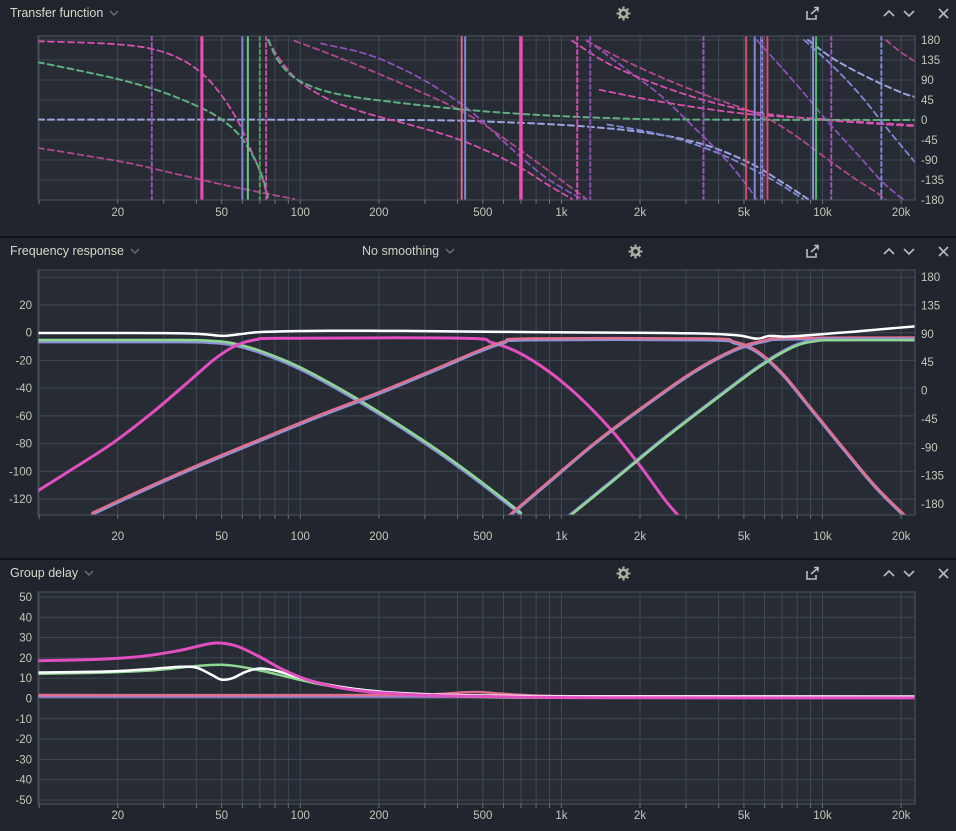  I want to click on x-axis-label: 500, so click(482, 213).